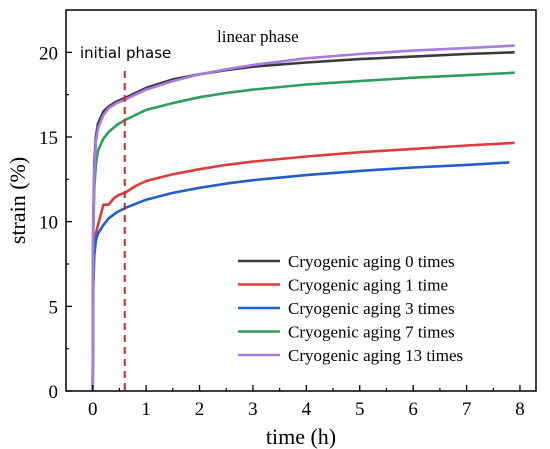  What do you see at coordinates (371, 332) in the screenshot?
I see `legend-label-3: Cryogenic aging 7 times` at bounding box center [371, 332].